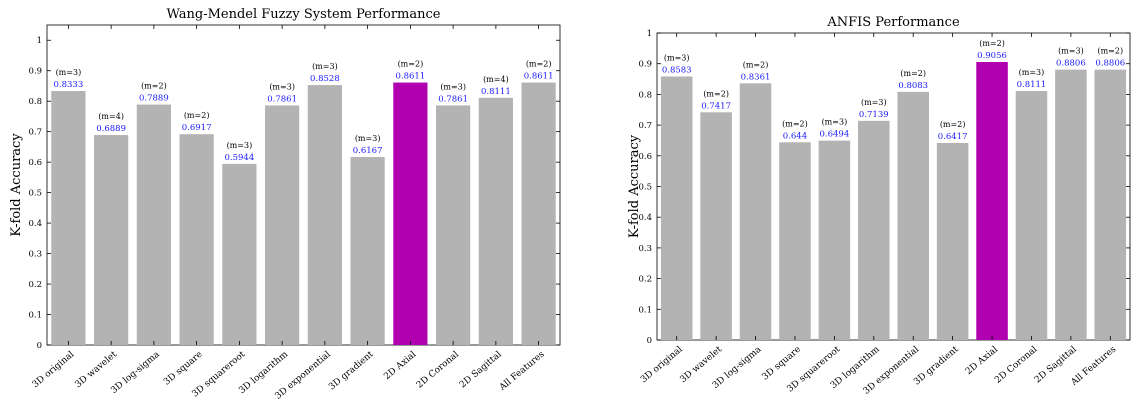 This screenshot has width=1145, height=407. I want to click on category-label: 2D Axial, so click(400, 366).